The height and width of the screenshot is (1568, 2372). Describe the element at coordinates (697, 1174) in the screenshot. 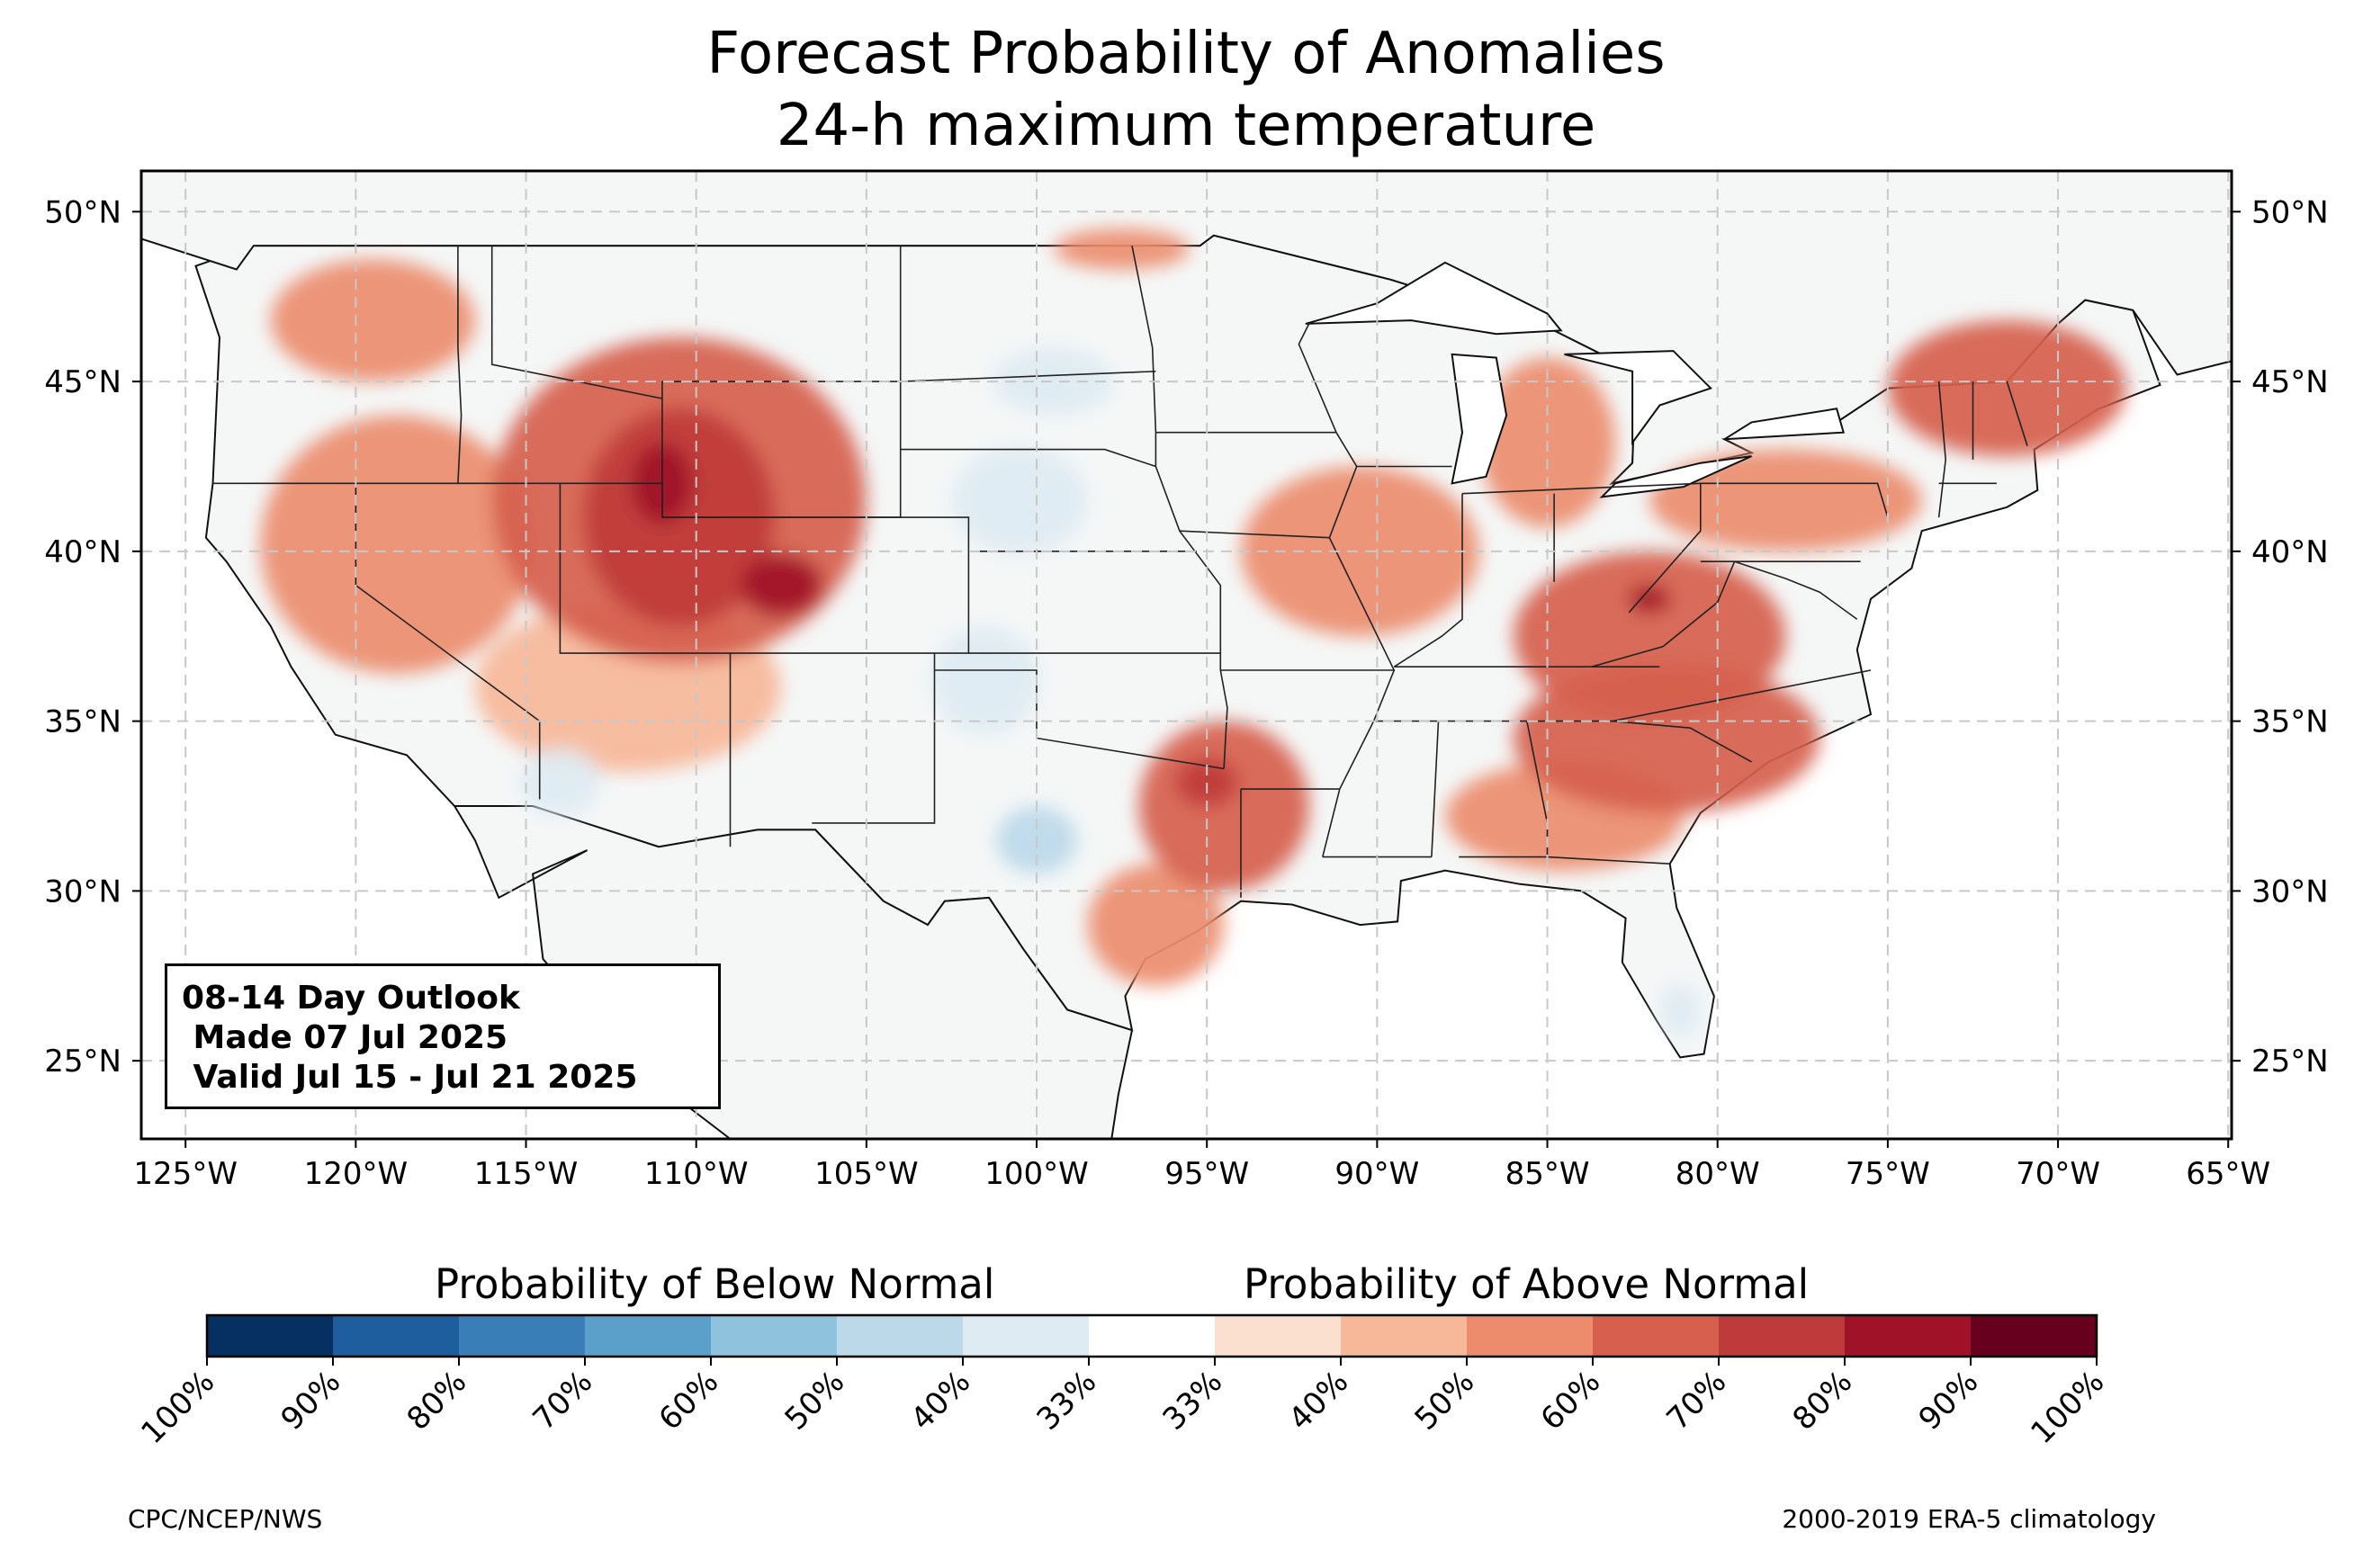

I see `lon-tick-label: 110°W` at that location.